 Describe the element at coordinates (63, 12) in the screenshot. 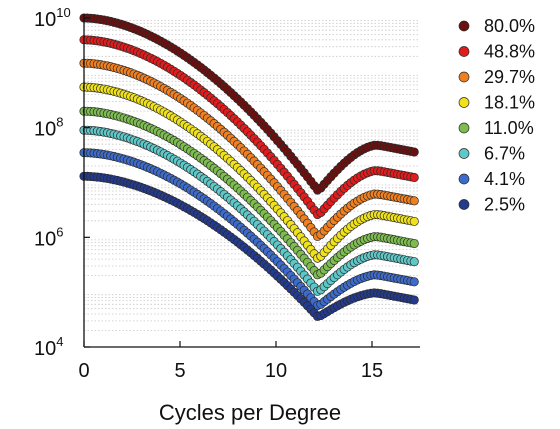

I see `y-tick-exponent: 10` at that location.